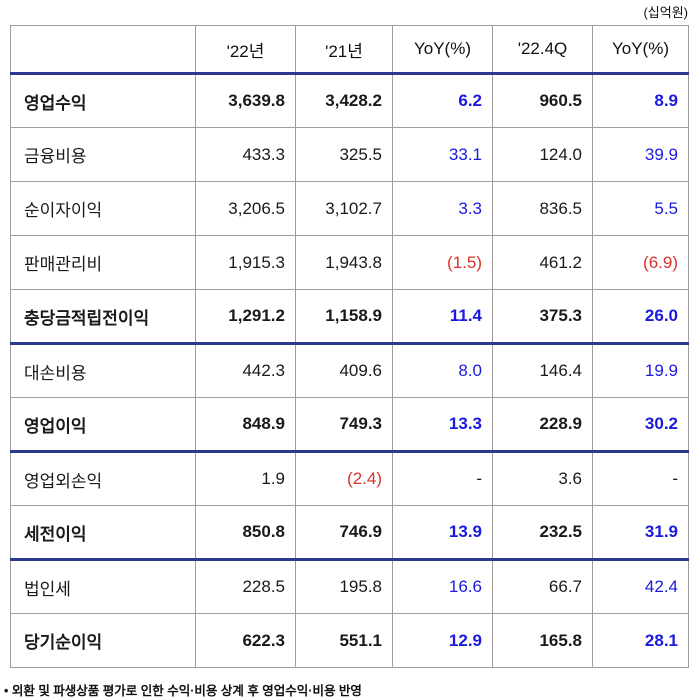  Describe the element at coordinates (245, 425) in the screenshot. I see `value-cell: 848.9` at that location.